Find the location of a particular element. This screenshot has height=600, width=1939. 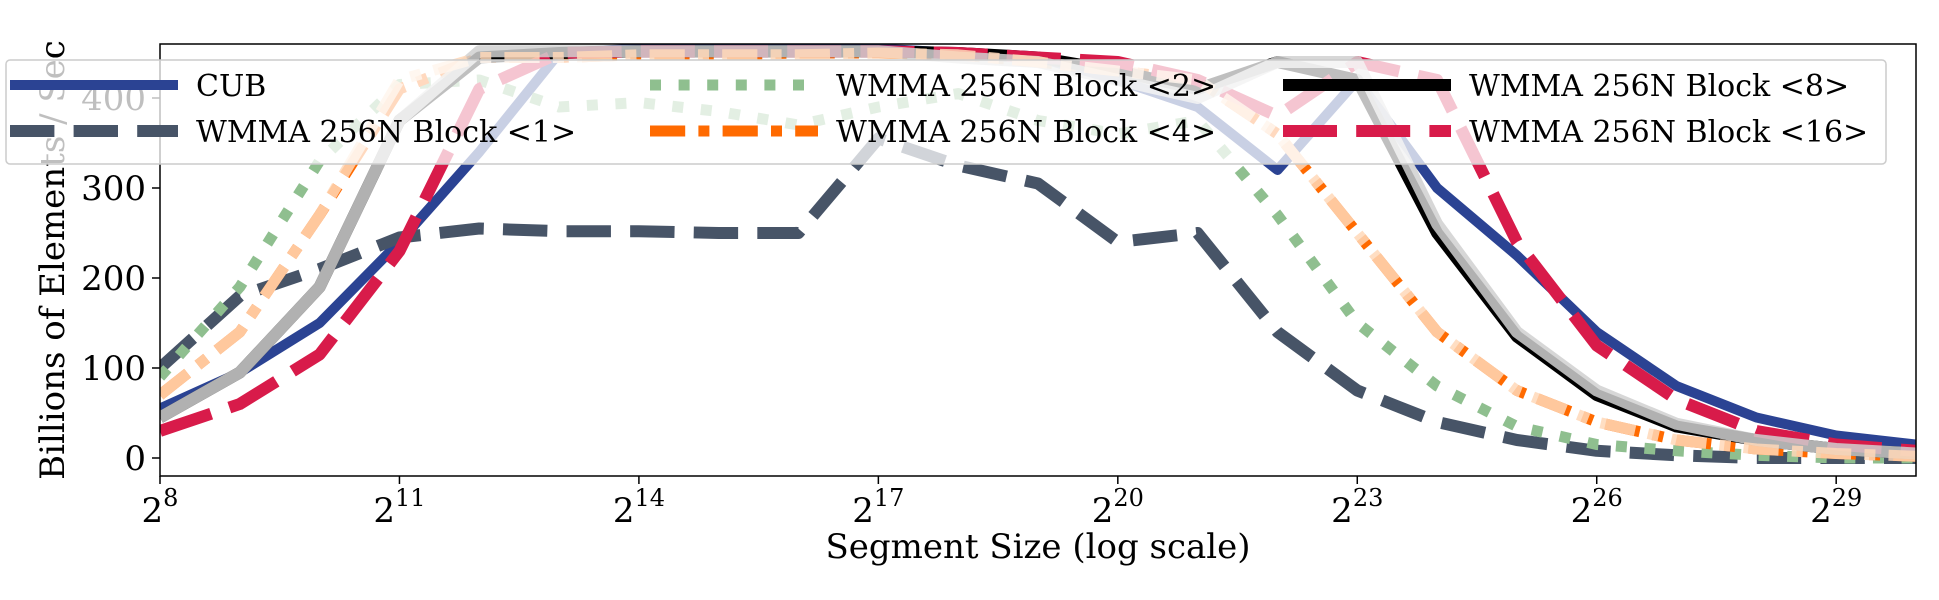

x-tick-exponent: 23 is located at coordinates (1368, 498).